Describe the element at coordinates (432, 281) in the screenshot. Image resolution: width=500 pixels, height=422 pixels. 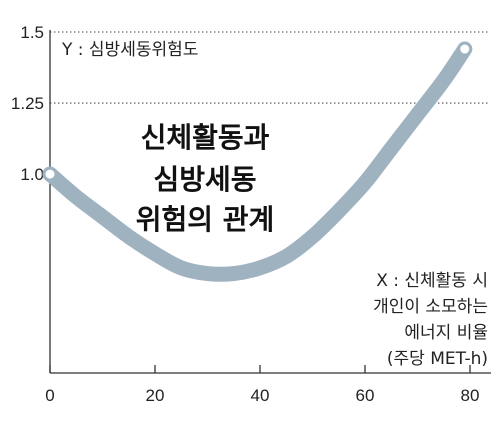
I see `x-axis-label-line: X : 신체활동 시` at that location.